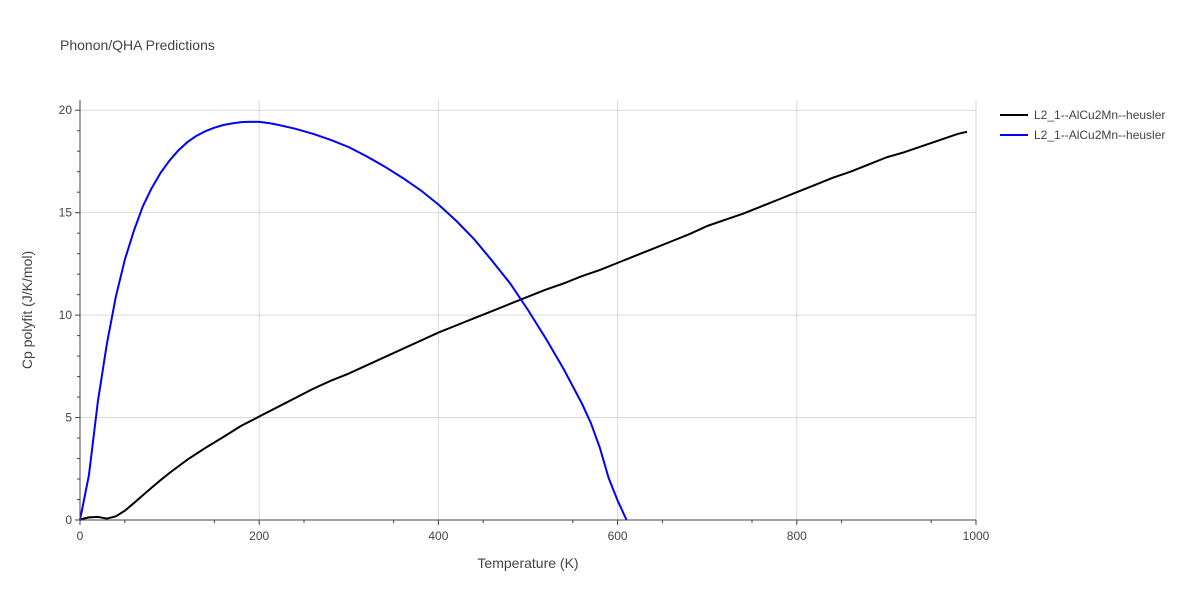 The height and width of the screenshot is (600, 1200). Describe the element at coordinates (137, 45) in the screenshot. I see `chart-title: Phonon/QHA Predictions` at that location.